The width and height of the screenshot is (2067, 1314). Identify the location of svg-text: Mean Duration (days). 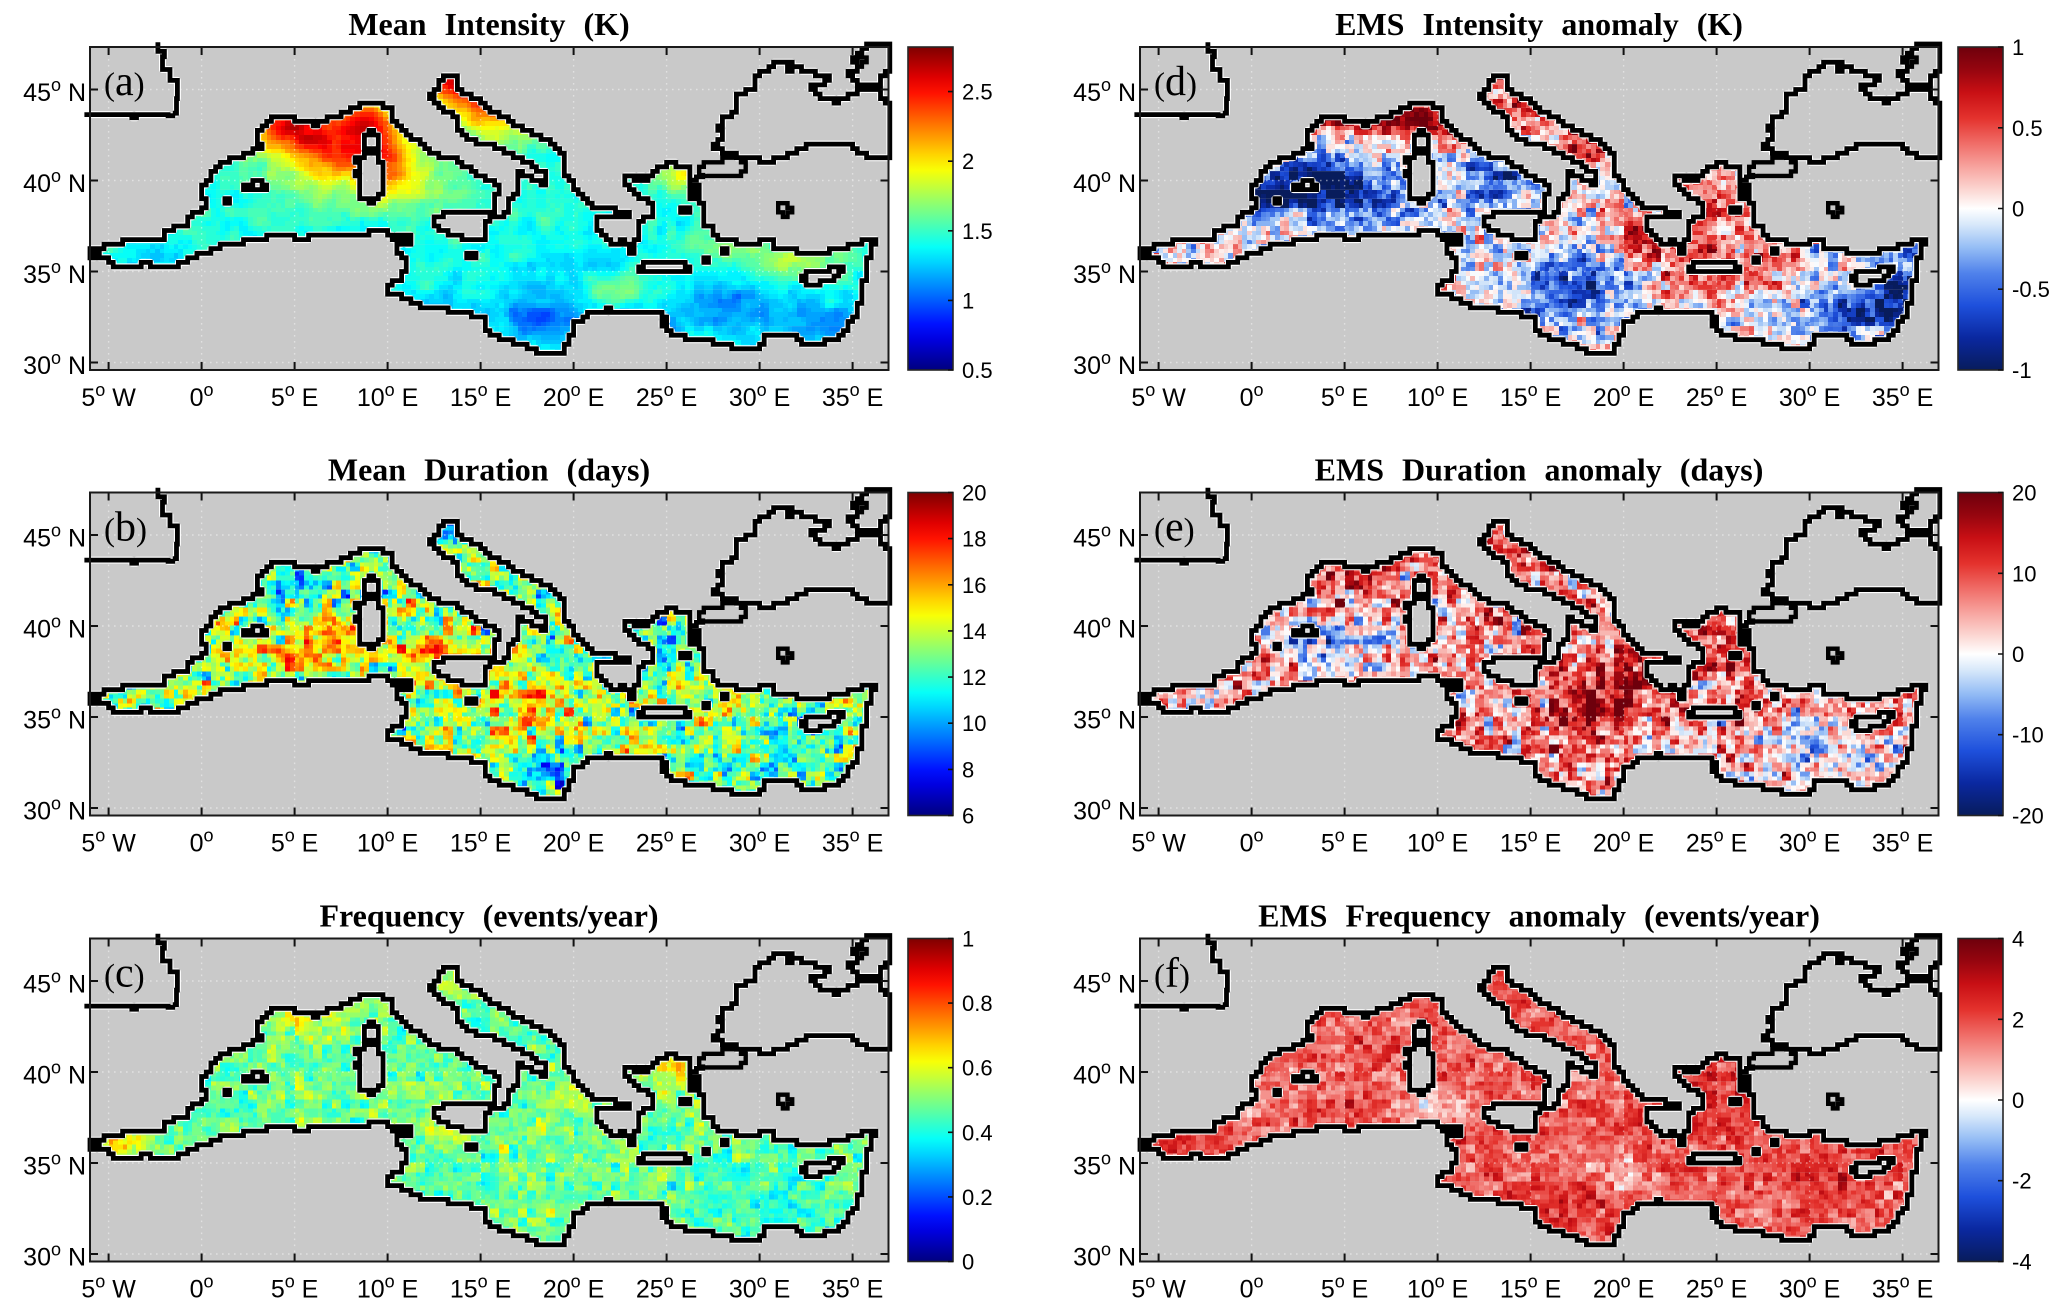
(489, 470).